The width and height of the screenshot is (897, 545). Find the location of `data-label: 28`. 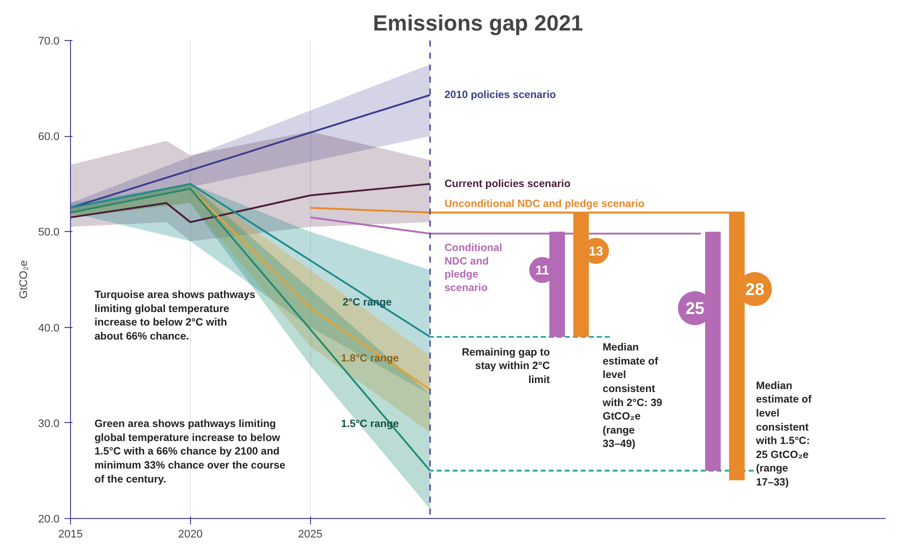

data-label: 28 is located at coordinates (754, 290).